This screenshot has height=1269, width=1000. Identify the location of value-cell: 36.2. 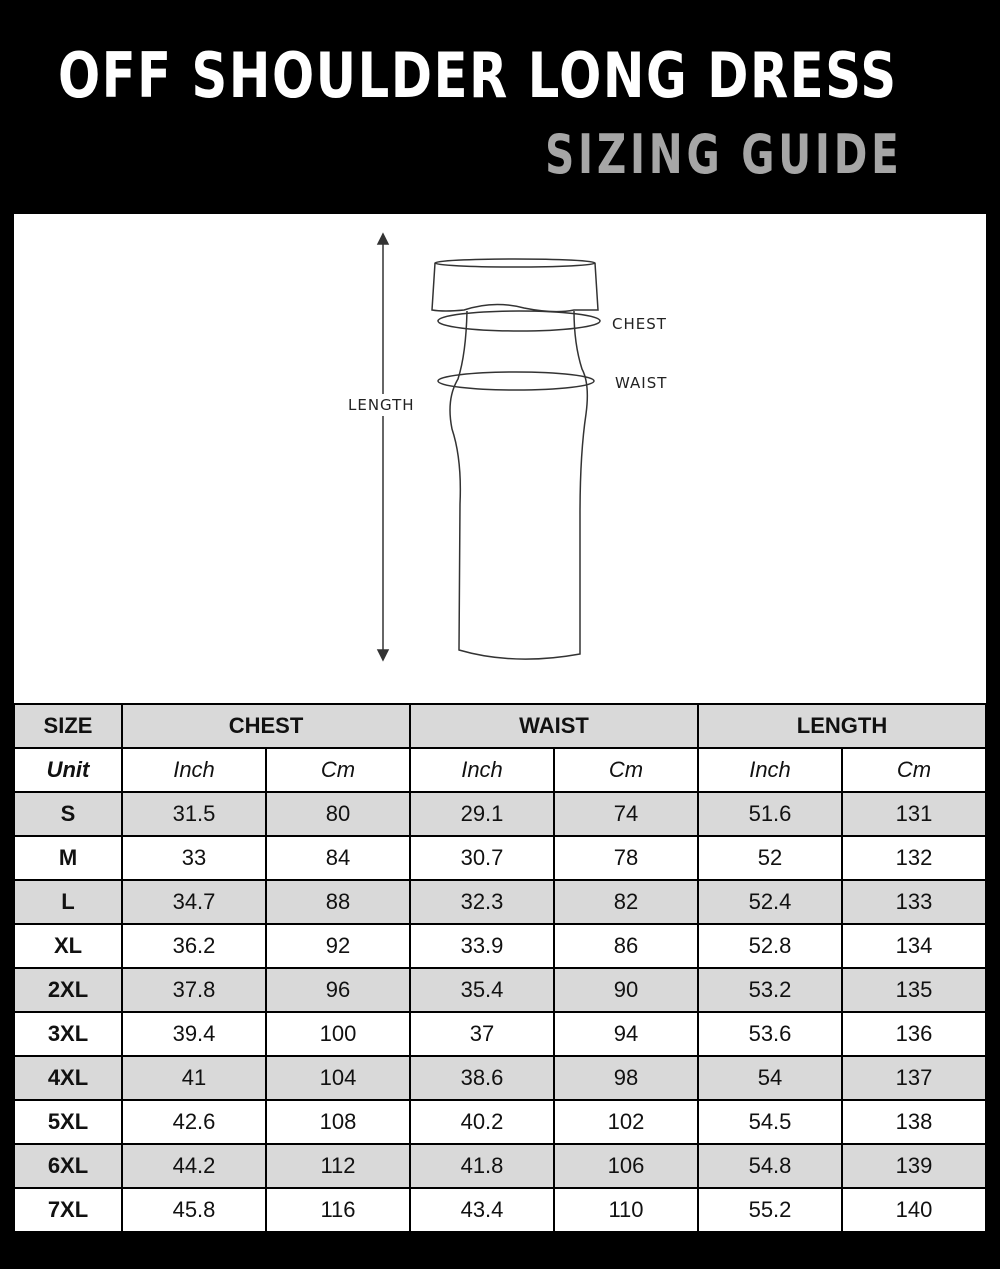
(194, 946).